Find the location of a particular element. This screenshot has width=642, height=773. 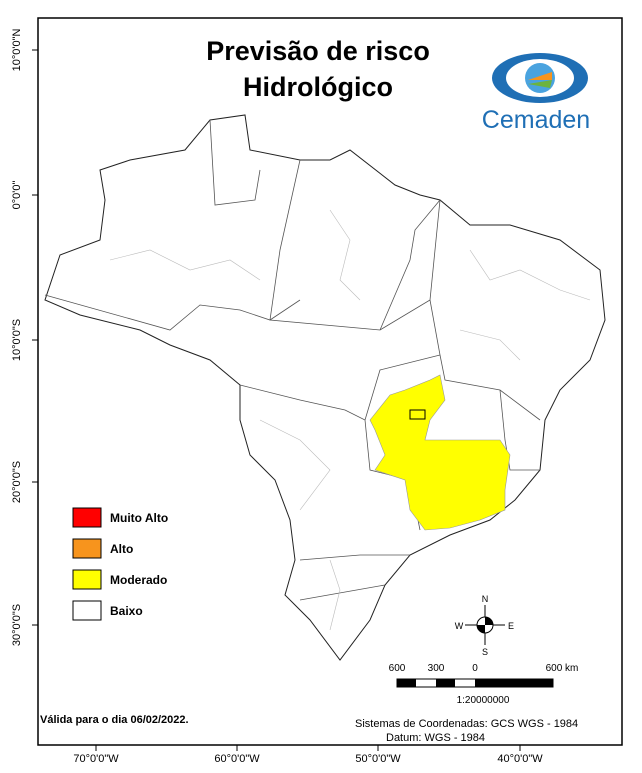

longitude-label: 60°0'0"W is located at coordinates (237, 759).